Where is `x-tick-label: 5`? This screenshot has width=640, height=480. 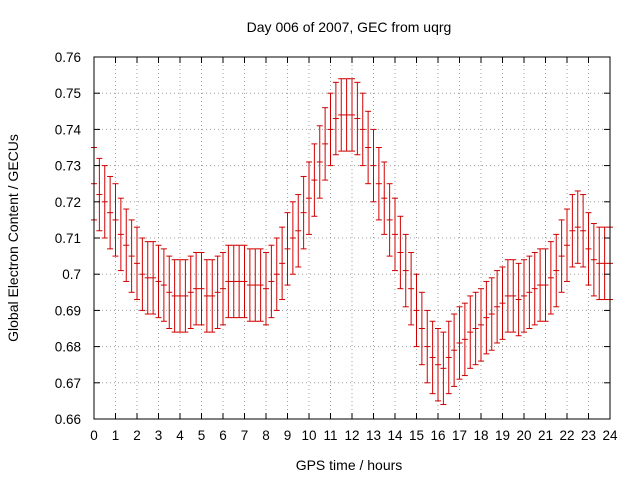
x-tick-label: 5 is located at coordinates (202, 435).